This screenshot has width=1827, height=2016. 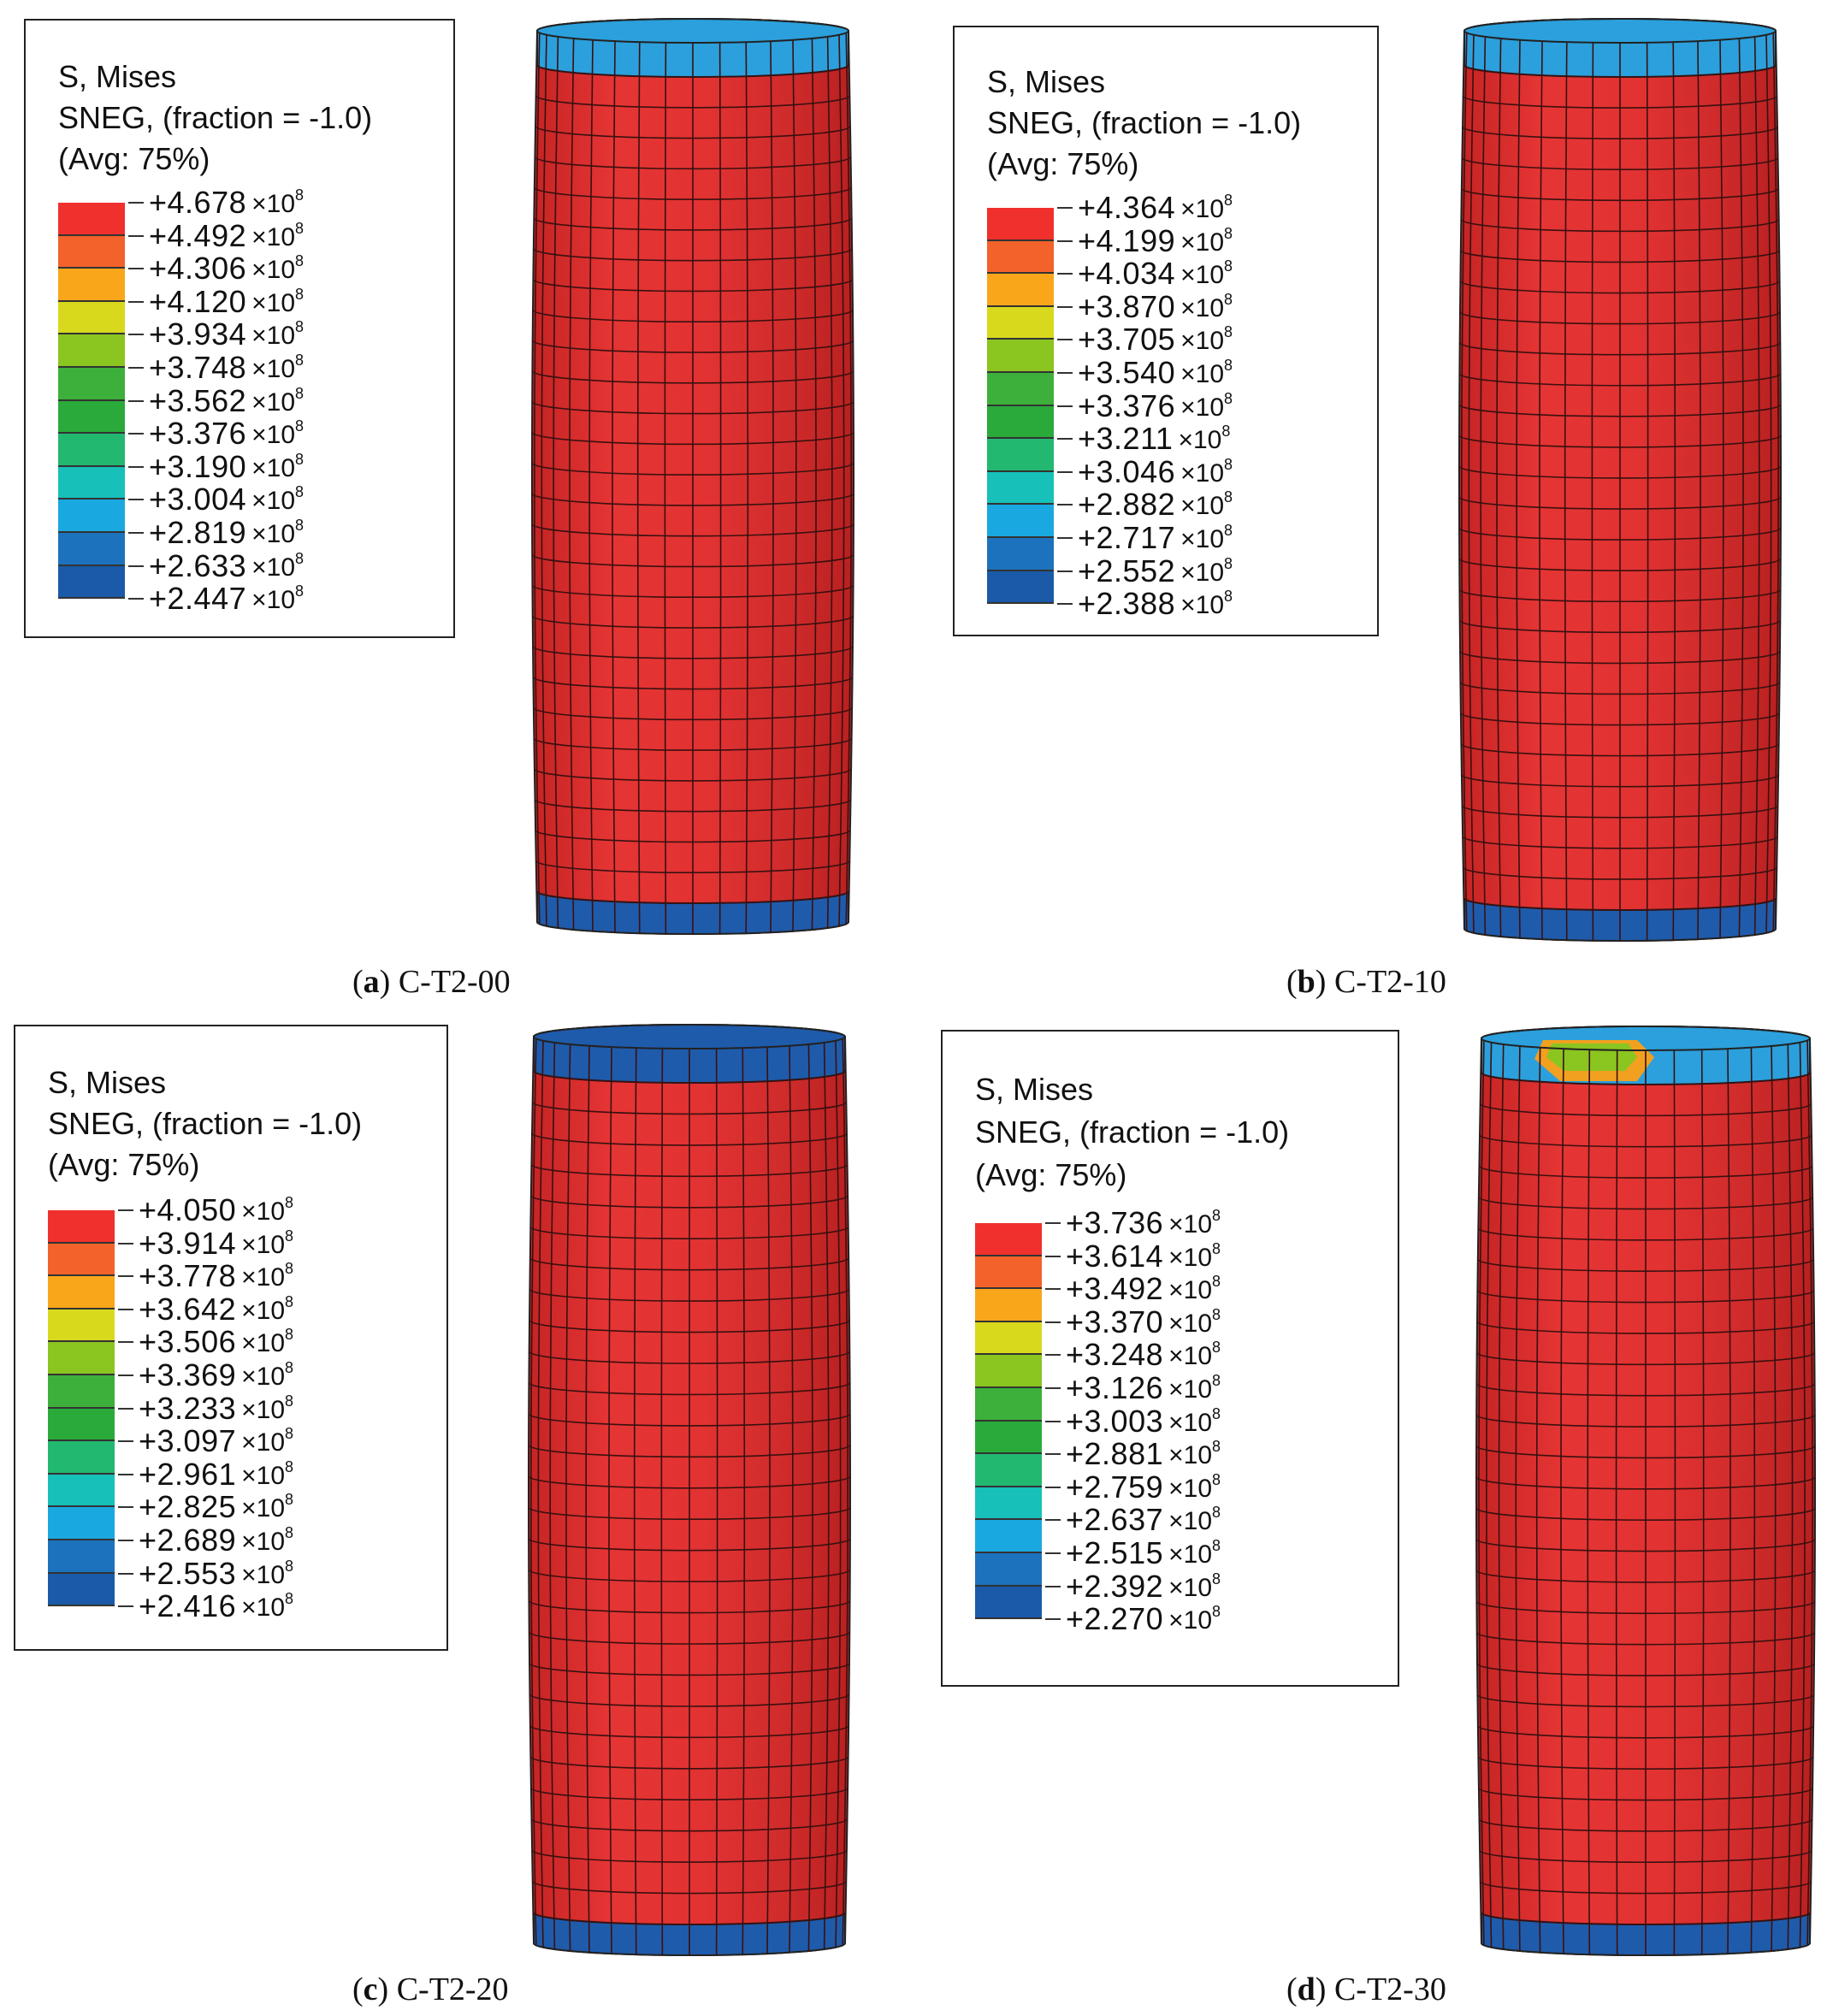 What do you see at coordinates (1145, 240) in the screenshot?
I see `legend-value-row: +4.199 ×10⁸` at bounding box center [1145, 240].